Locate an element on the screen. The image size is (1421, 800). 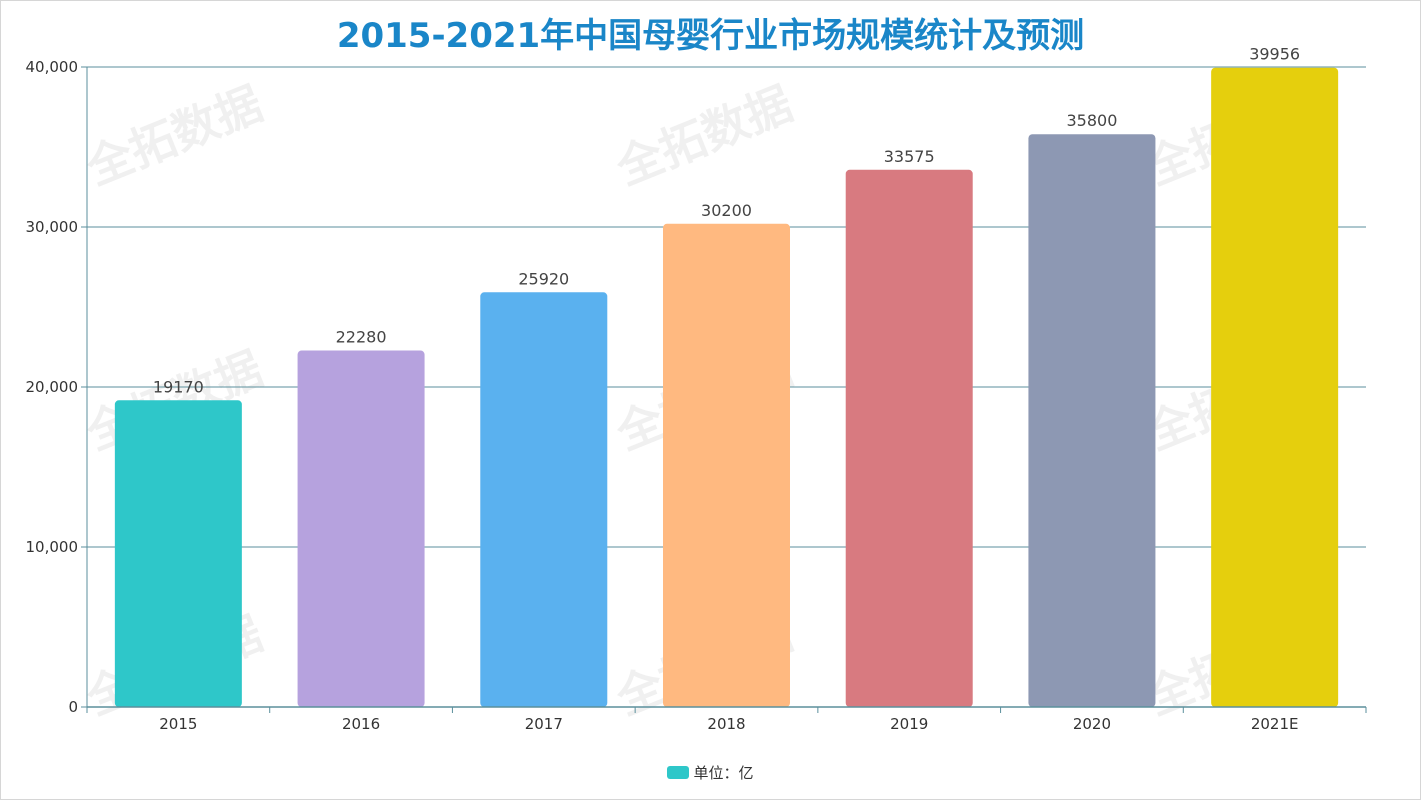
data-label: 39956 is located at coordinates (1274, 54).